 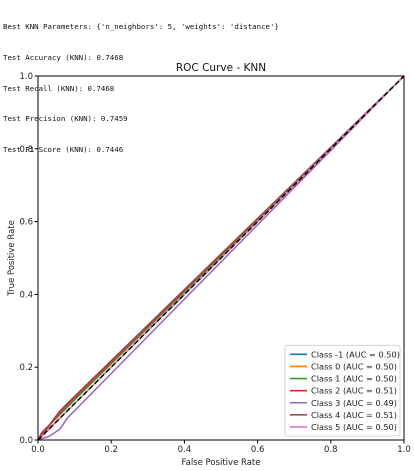 What do you see at coordinates (354, 379) in the screenshot?
I see `legend-label-2: Class 1 (AUC = 0.50)` at bounding box center [354, 379].